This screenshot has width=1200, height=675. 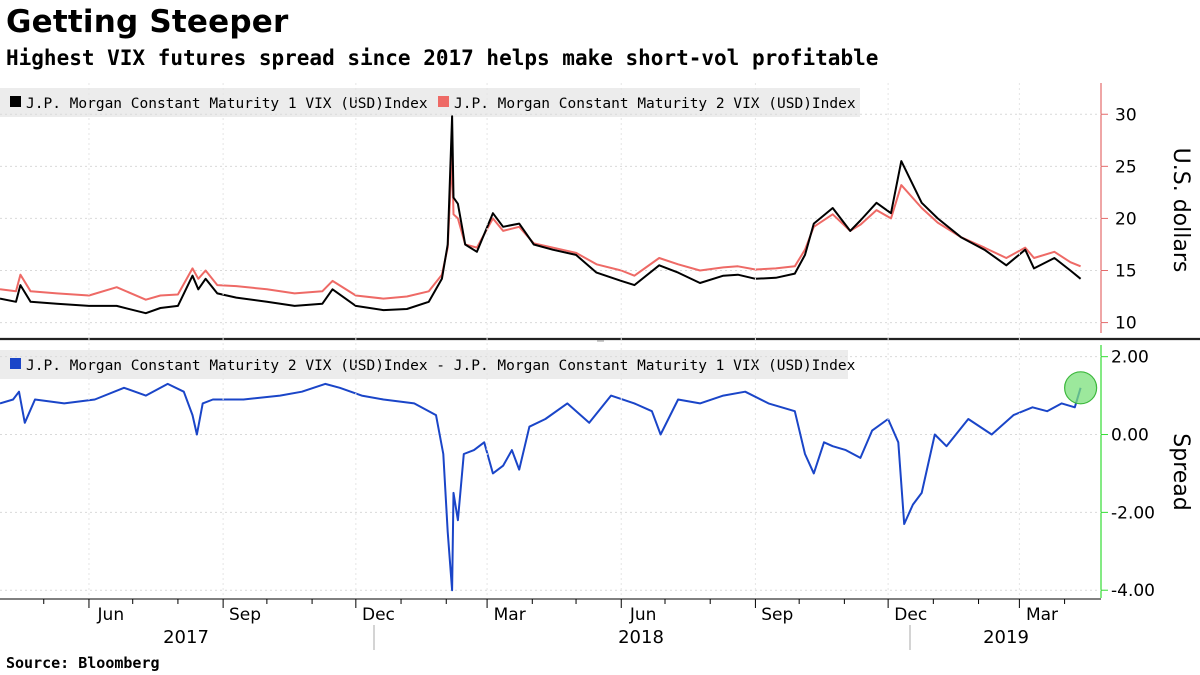 What do you see at coordinates (15, 101) in the screenshot?
I see `legend-swatch-series1` at bounding box center [15, 101].